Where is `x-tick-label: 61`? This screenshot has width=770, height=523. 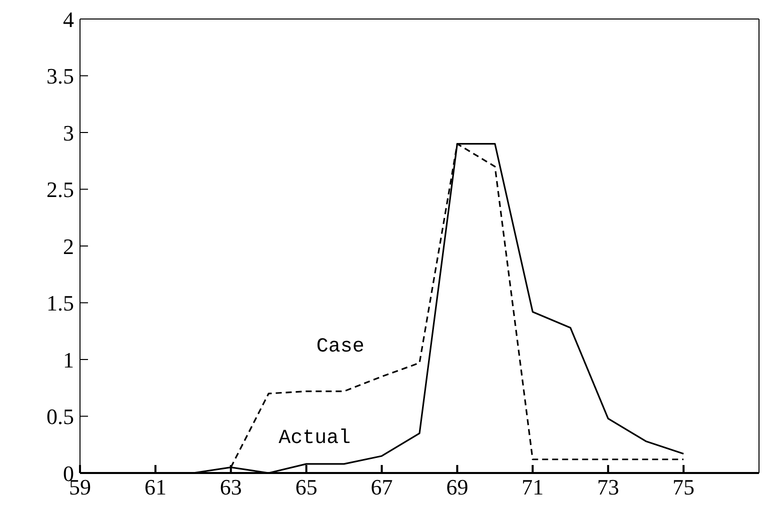 x-tick-label: 61 is located at coordinates (155, 487).